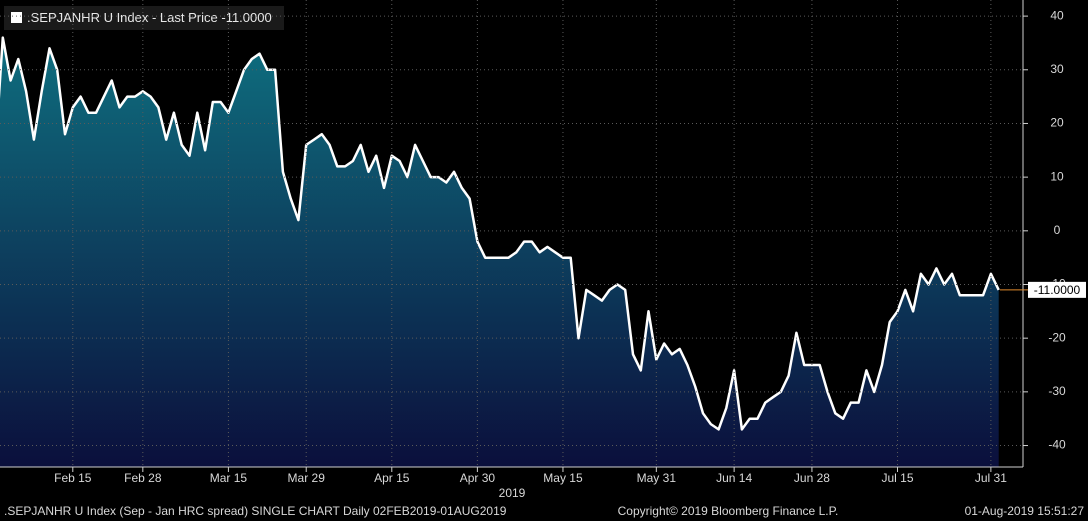 This screenshot has width=1088, height=521. I want to click on footer-right: 01-Aug-2019 15:51:27, so click(1025, 511).